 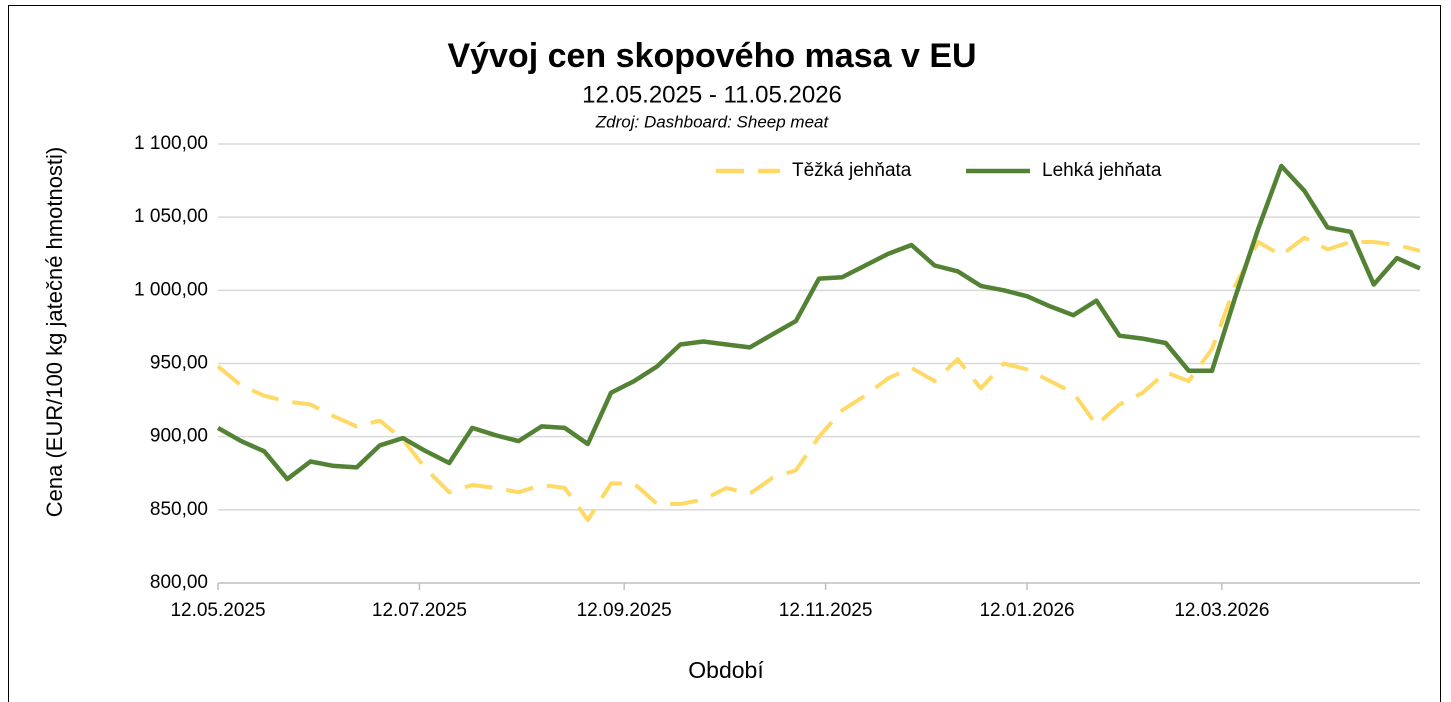 I want to click on x-tick-label: 12.09.2025, so click(x=624, y=610).